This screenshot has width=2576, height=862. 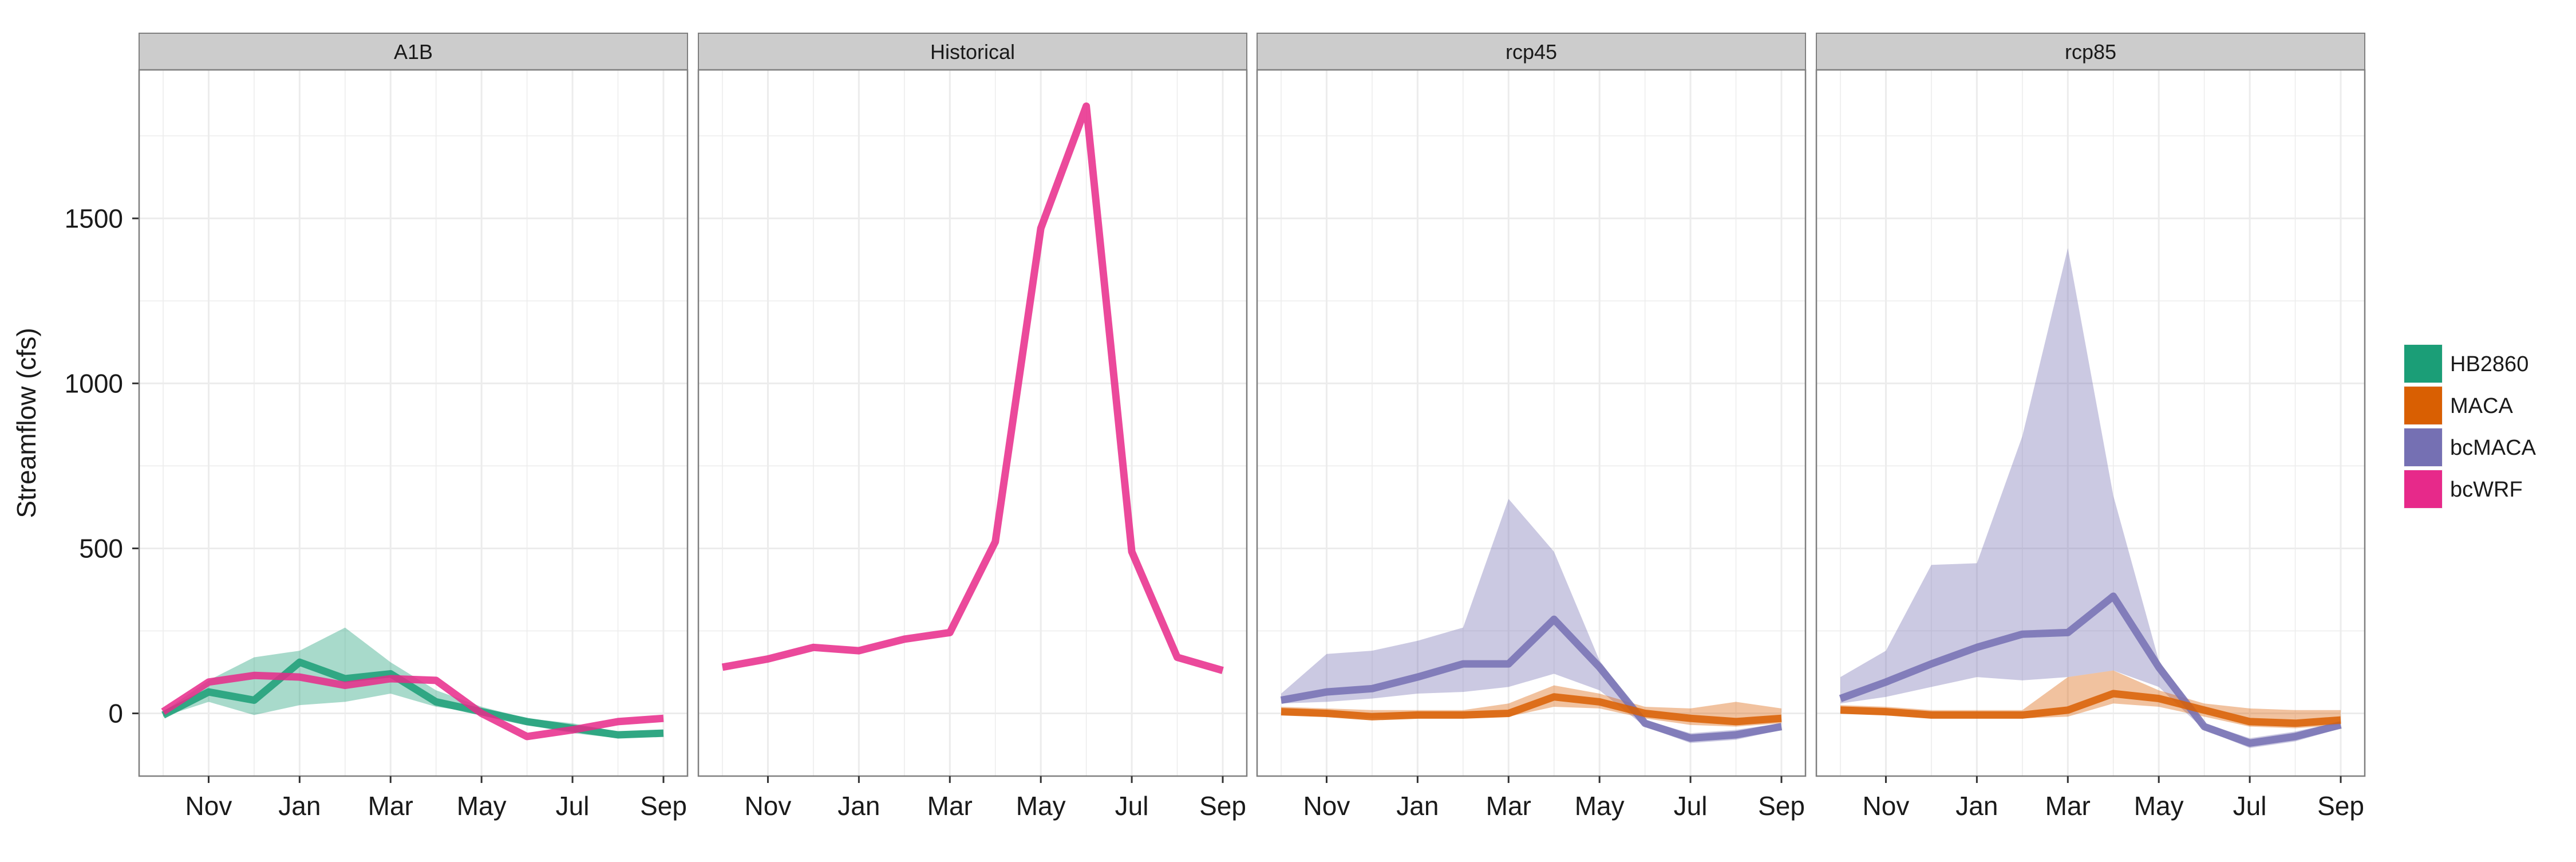 I want to click on legend-label: bcMACA, so click(x=2493, y=448).